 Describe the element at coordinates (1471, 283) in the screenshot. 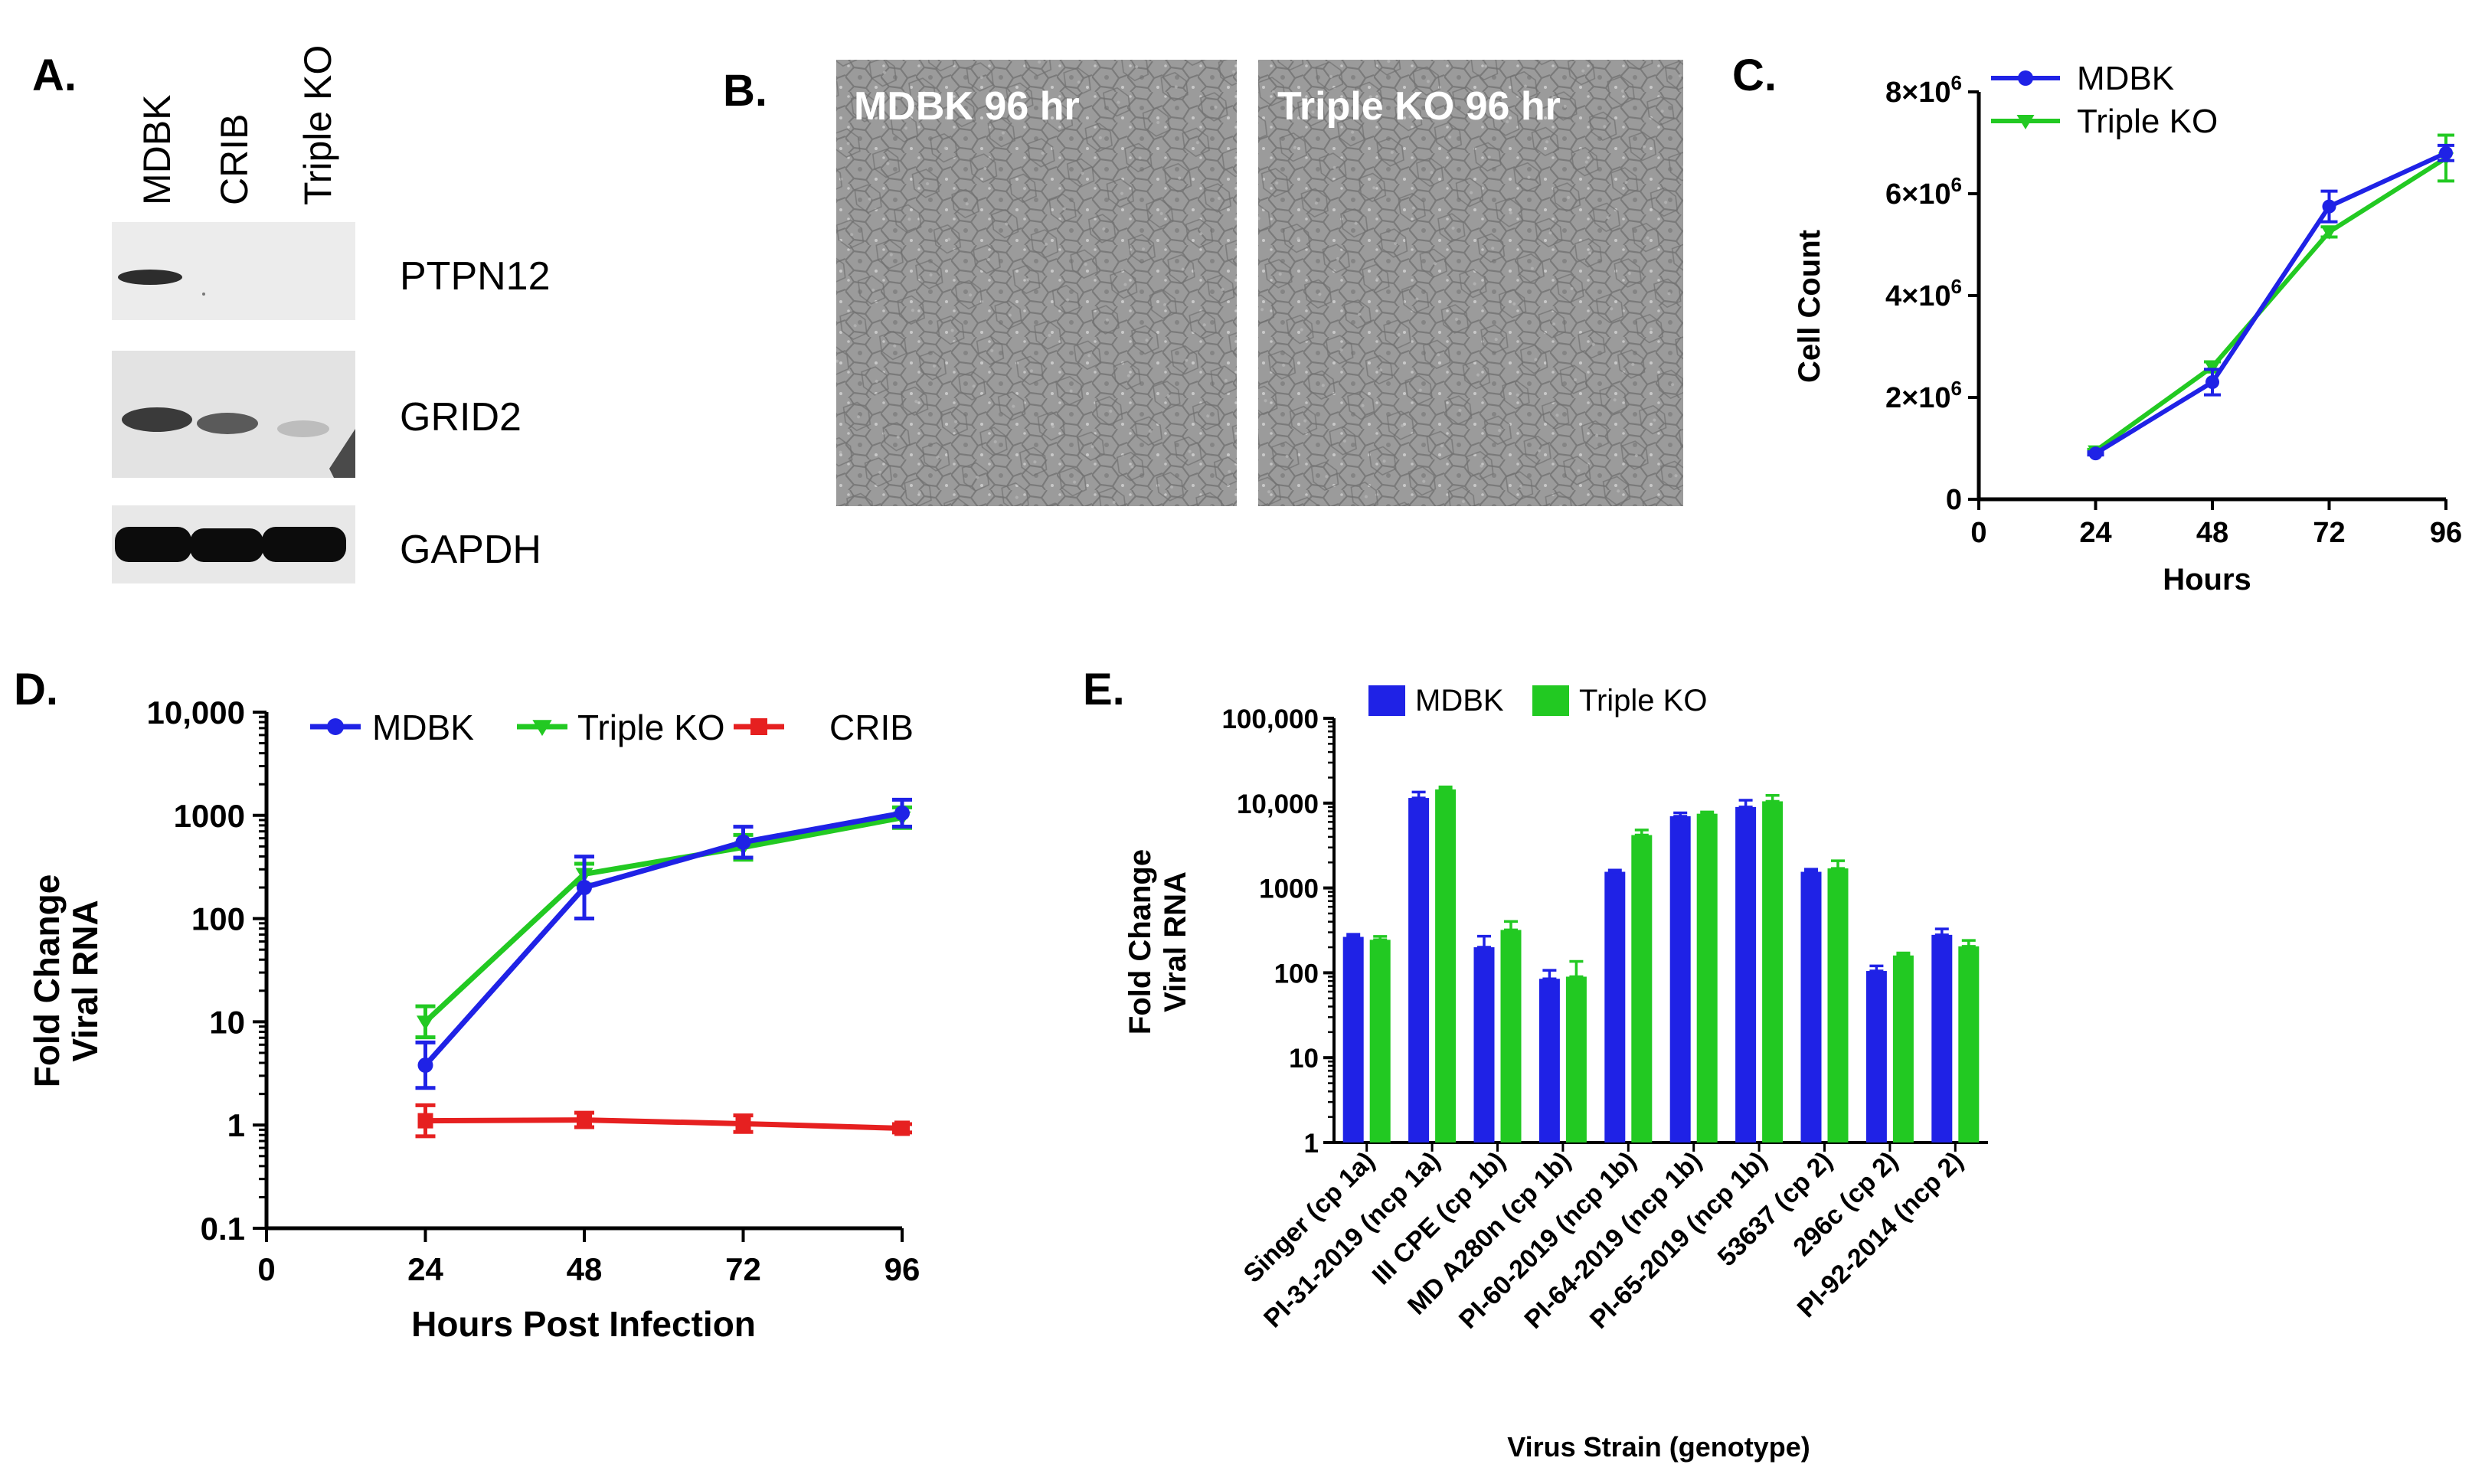

I see `micrograph-triple-ko-overlay` at that location.